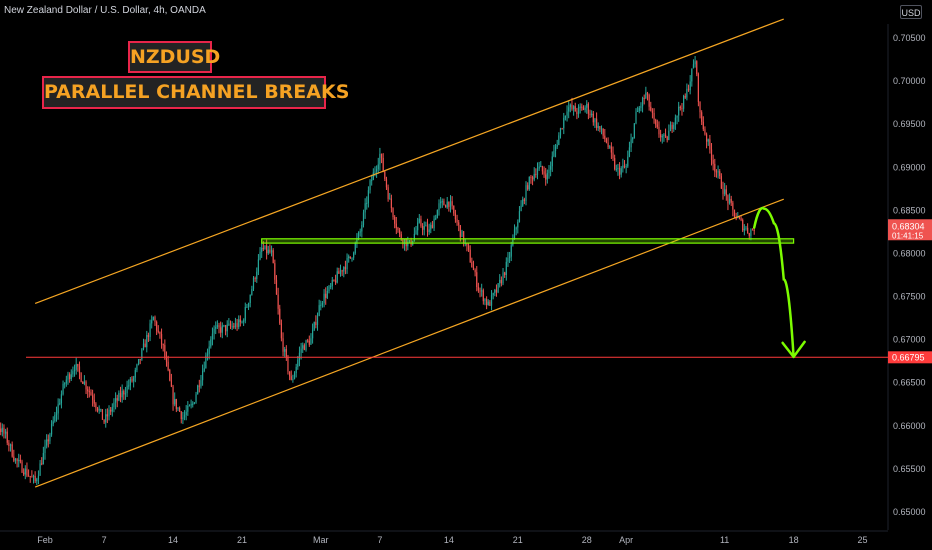 The height and width of the screenshot is (550, 932). What do you see at coordinates (911, 12) in the screenshot?
I see `currency-button: USD` at bounding box center [911, 12].